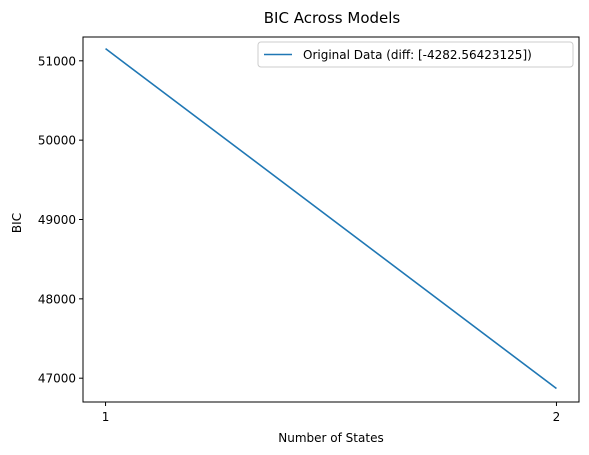 The image size is (589, 455). What do you see at coordinates (557, 417) in the screenshot?
I see `x-tick-label: 2` at bounding box center [557, 417].